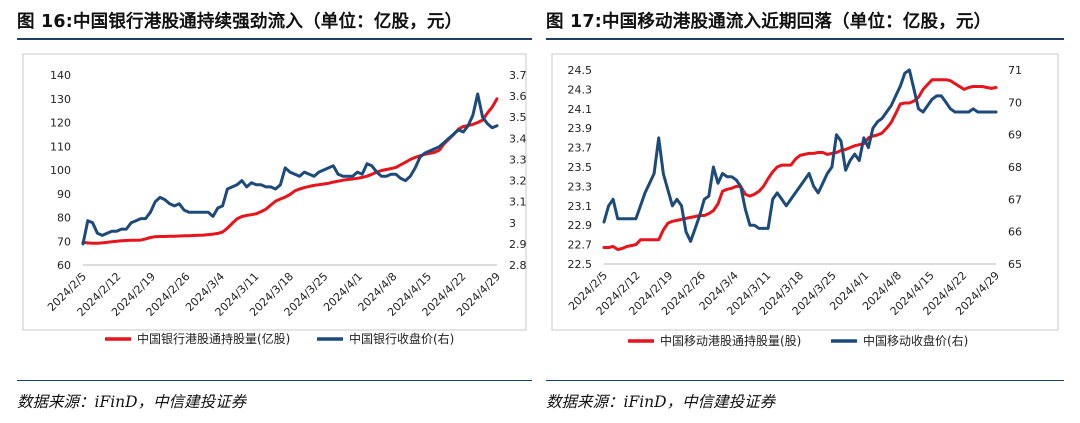  What do you see at coordinates (60, 170) in the screenshot?
I see `y-left-tick-label: 100` at bounding box center [60, 170].